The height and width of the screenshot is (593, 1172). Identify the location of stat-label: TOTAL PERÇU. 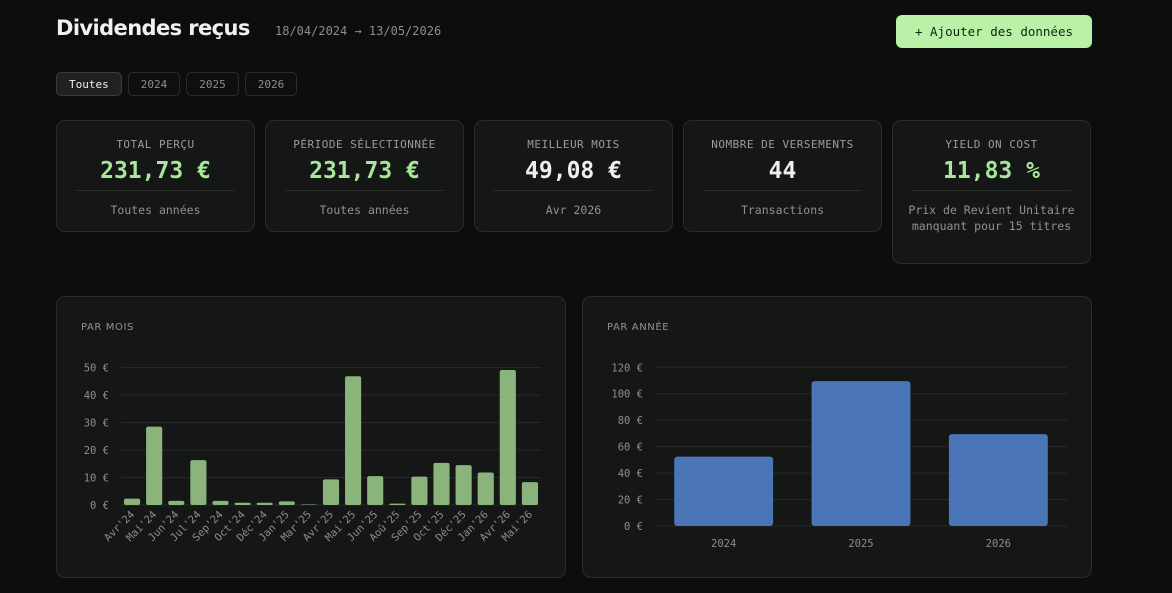
(155, 144).